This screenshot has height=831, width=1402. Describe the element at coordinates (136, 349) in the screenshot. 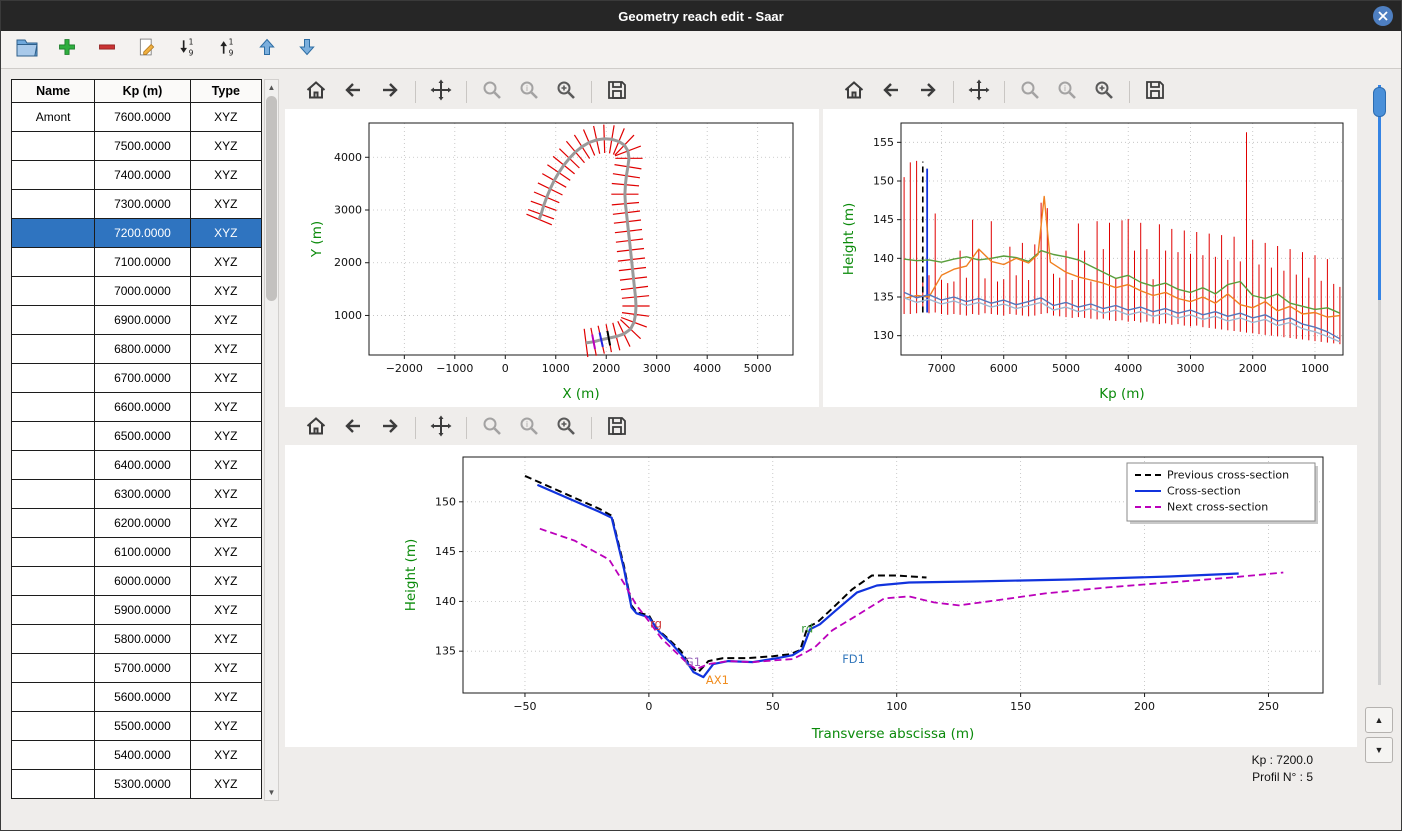

I see `table-row: 6800.0000 XYZ` at that location.